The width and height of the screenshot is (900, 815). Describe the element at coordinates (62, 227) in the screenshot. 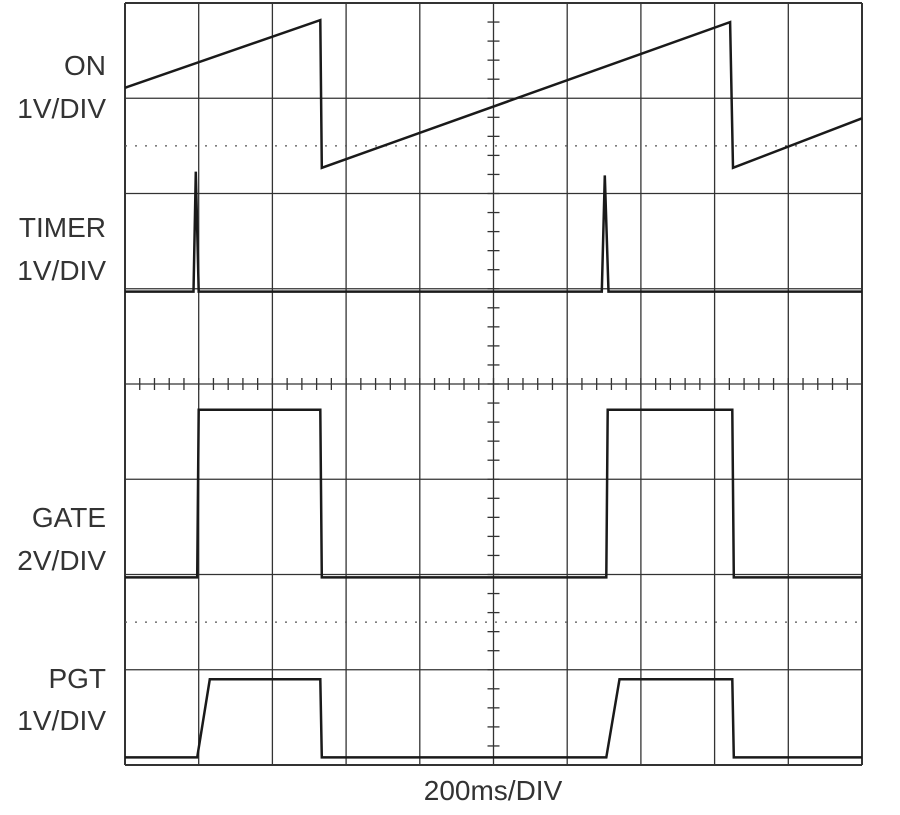

I see `trace-name: TIMER` at that location.